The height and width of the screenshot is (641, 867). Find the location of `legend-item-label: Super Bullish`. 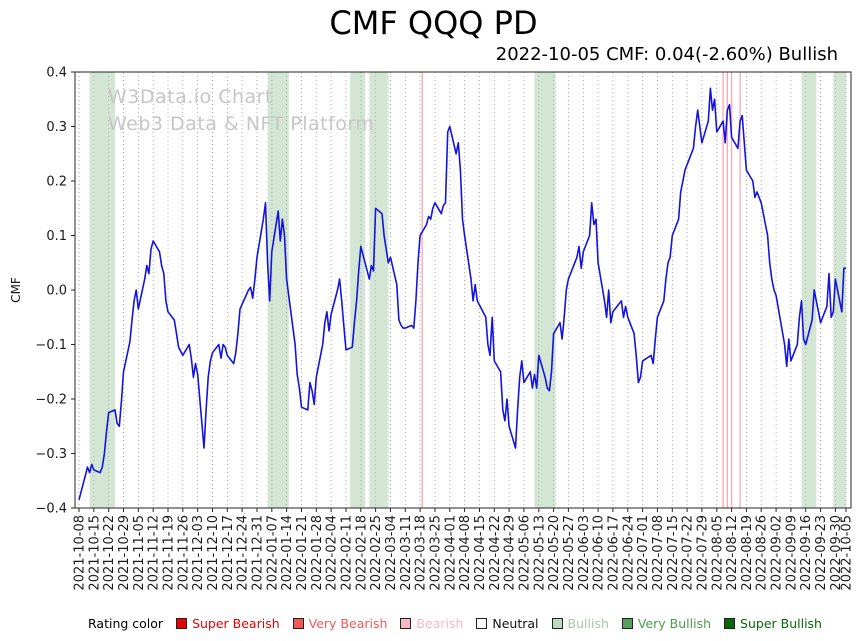

legend-item-label: Super Bullish is located at coordinates (781, 623).